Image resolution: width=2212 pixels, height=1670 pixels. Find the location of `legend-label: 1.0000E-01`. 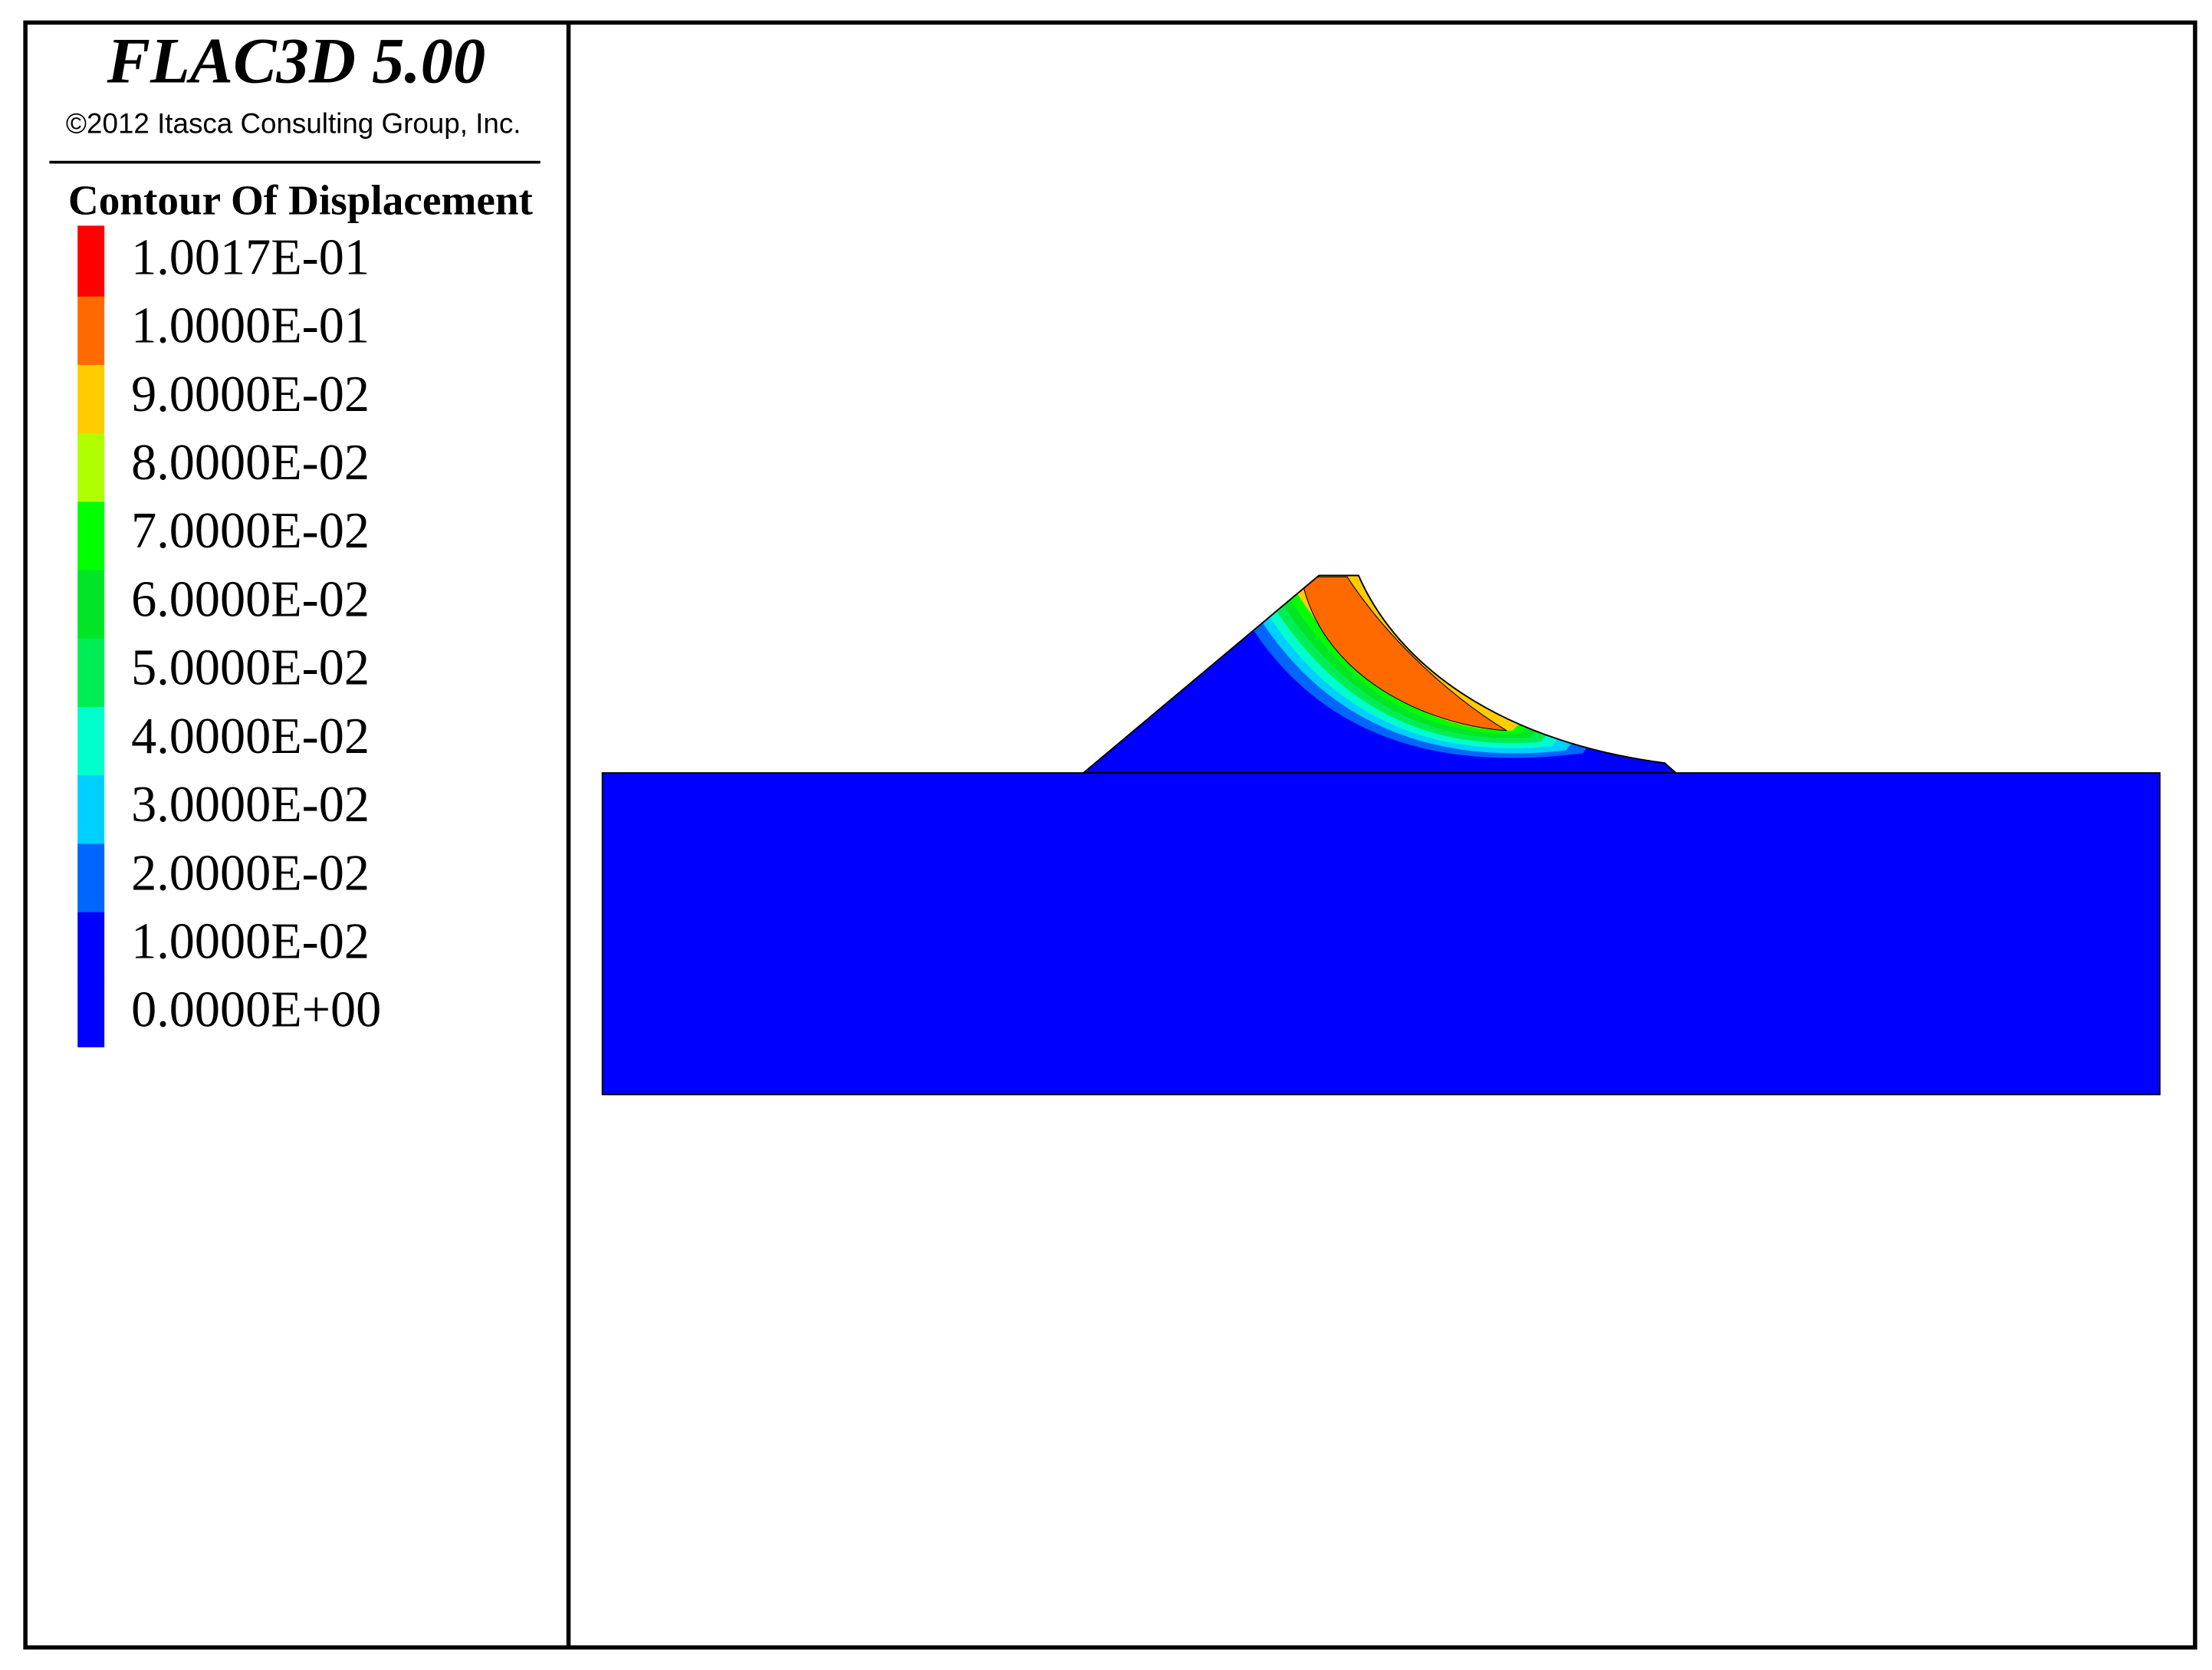

legend-label: 1.0000E-01 is located at coordinates (250, 326).